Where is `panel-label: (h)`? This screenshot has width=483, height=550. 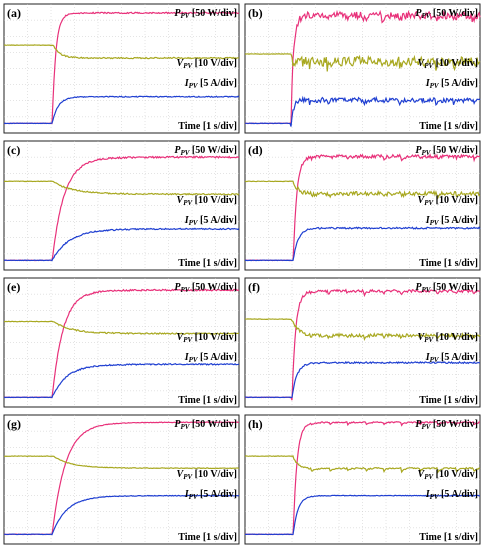 panel-label: (h) is located at coordinates (255, 424).